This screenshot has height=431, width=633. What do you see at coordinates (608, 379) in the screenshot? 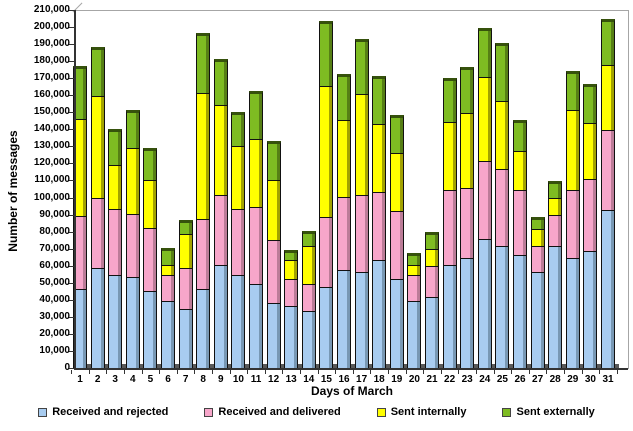
I see `x-axis-tick-label: 31` at bounding box center [608, 379].